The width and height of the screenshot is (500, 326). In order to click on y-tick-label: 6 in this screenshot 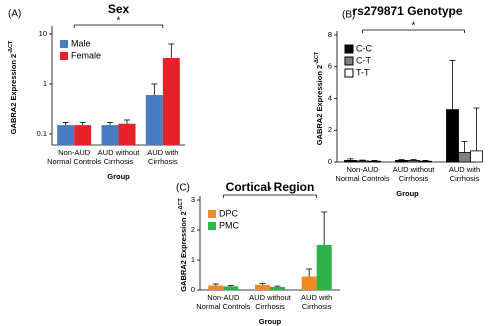, I will do `click(330, 66)`.